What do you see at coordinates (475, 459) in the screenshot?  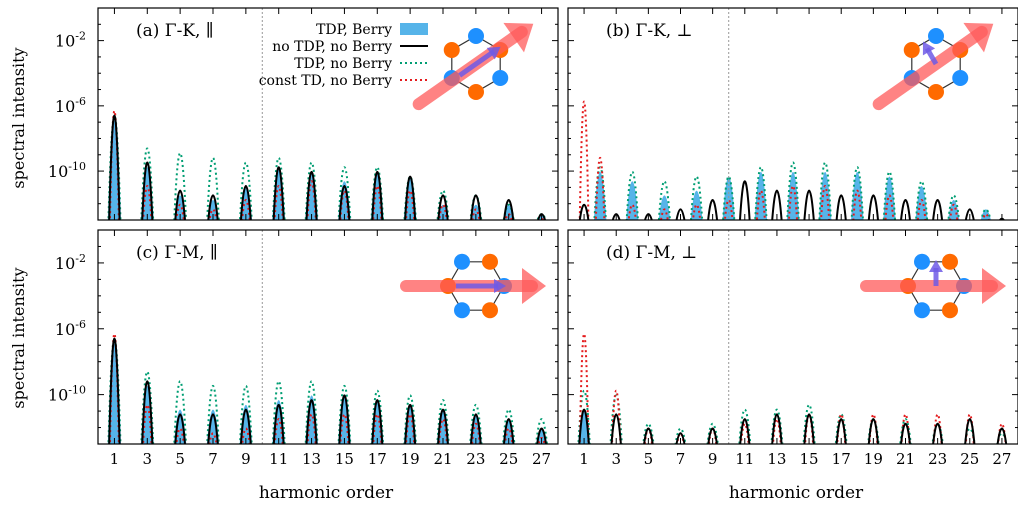 I see `xtick-label-c: 23` at bounding box center [475, 459].